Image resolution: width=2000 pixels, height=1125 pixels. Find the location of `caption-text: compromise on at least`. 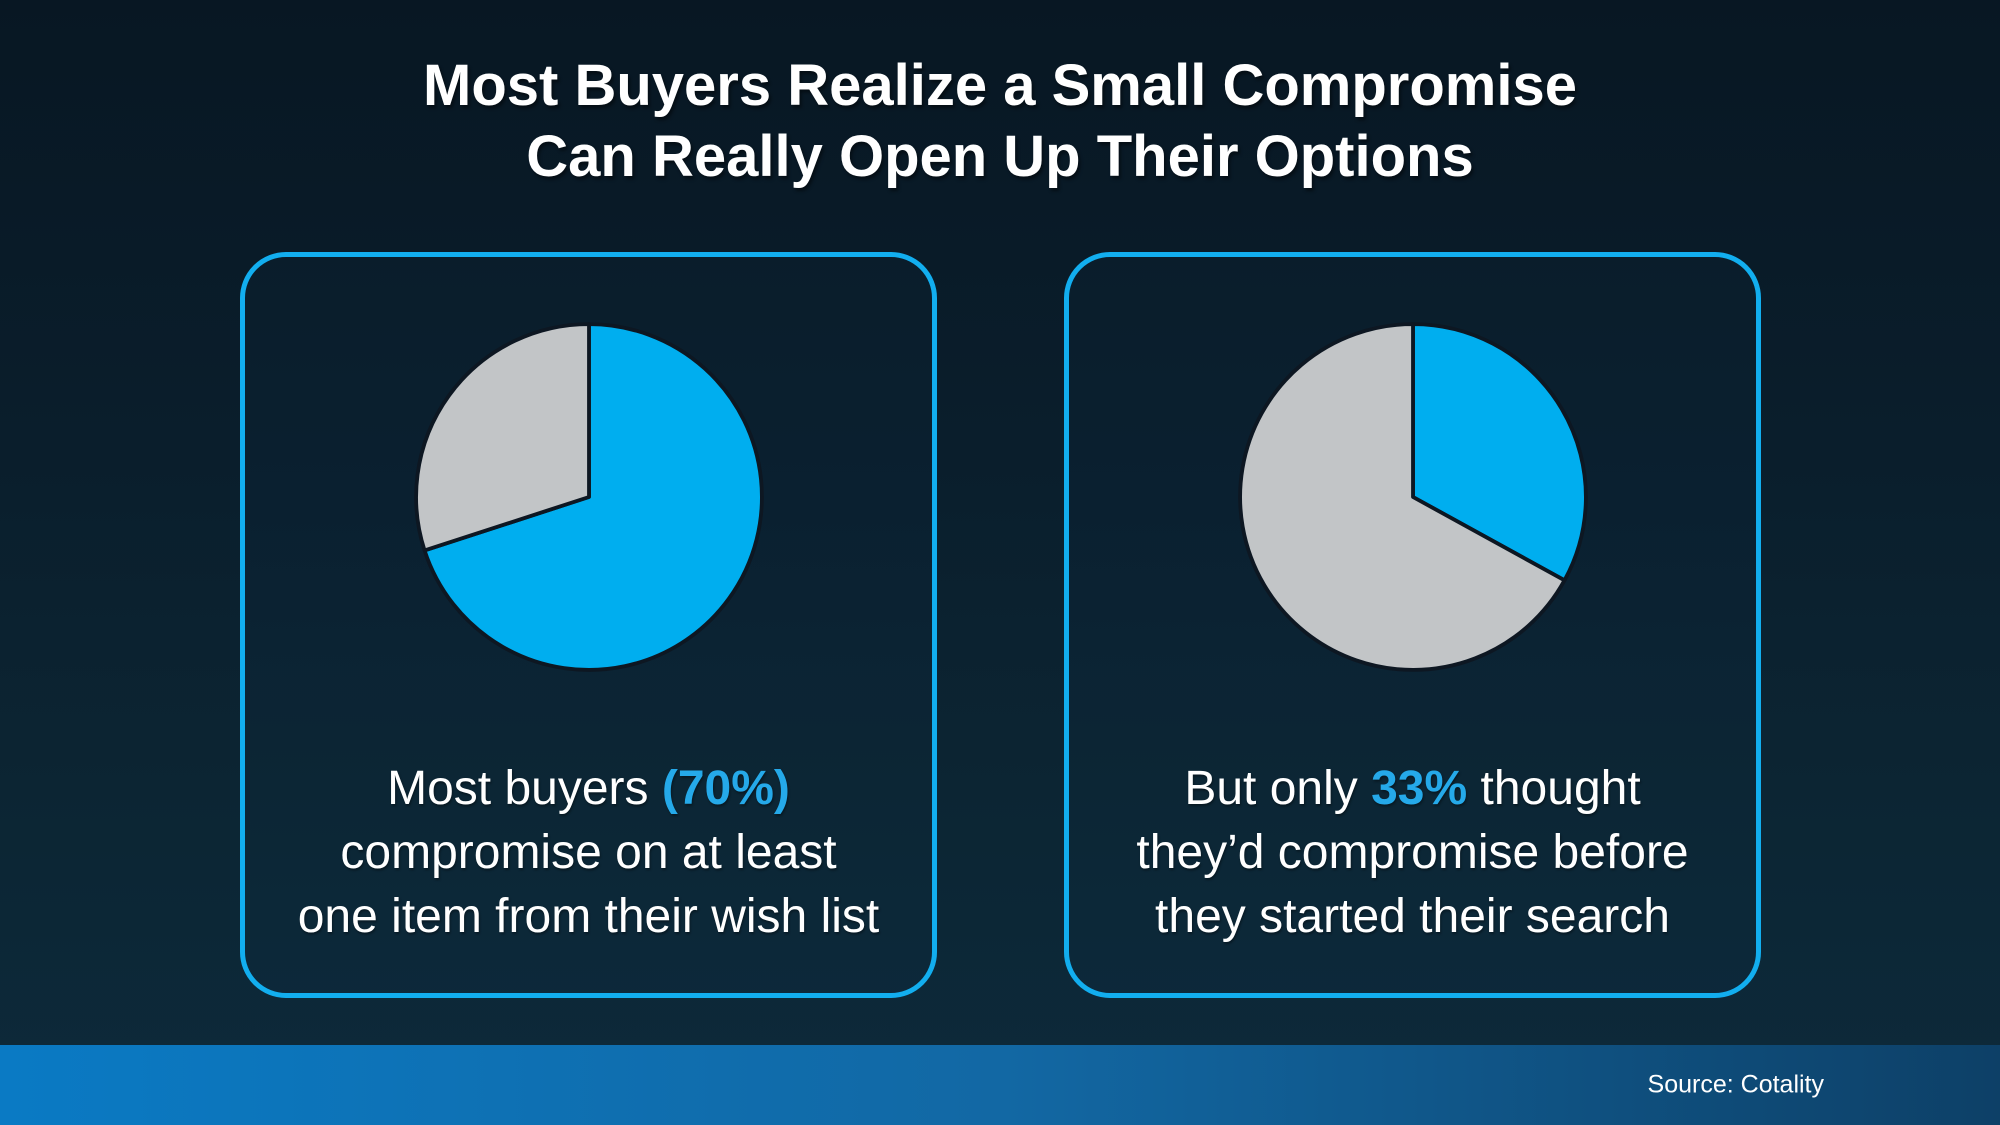

caption-text: compromise on at least is located at coordinates (588, 852).